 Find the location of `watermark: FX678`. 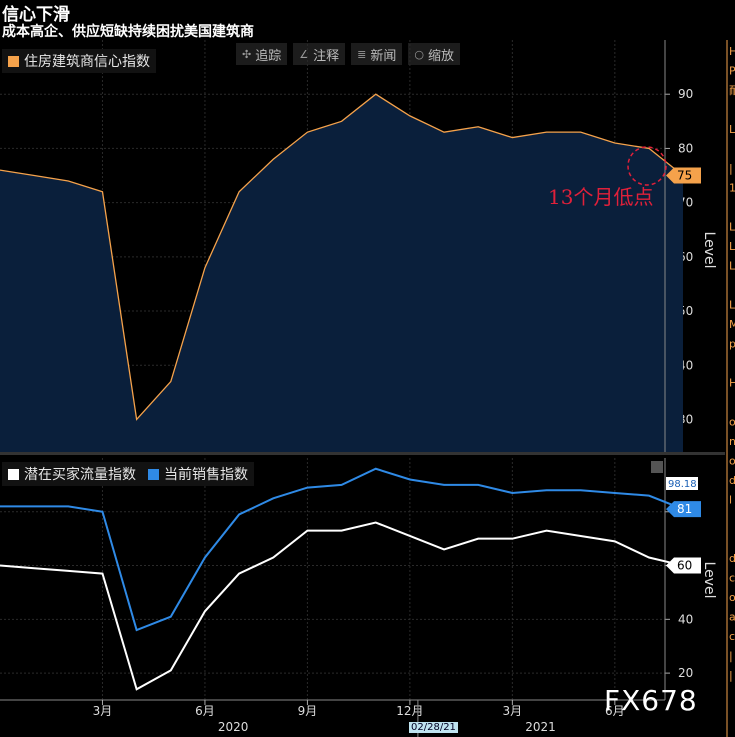

watermark: FX678 is located at coordinates (651, 700).